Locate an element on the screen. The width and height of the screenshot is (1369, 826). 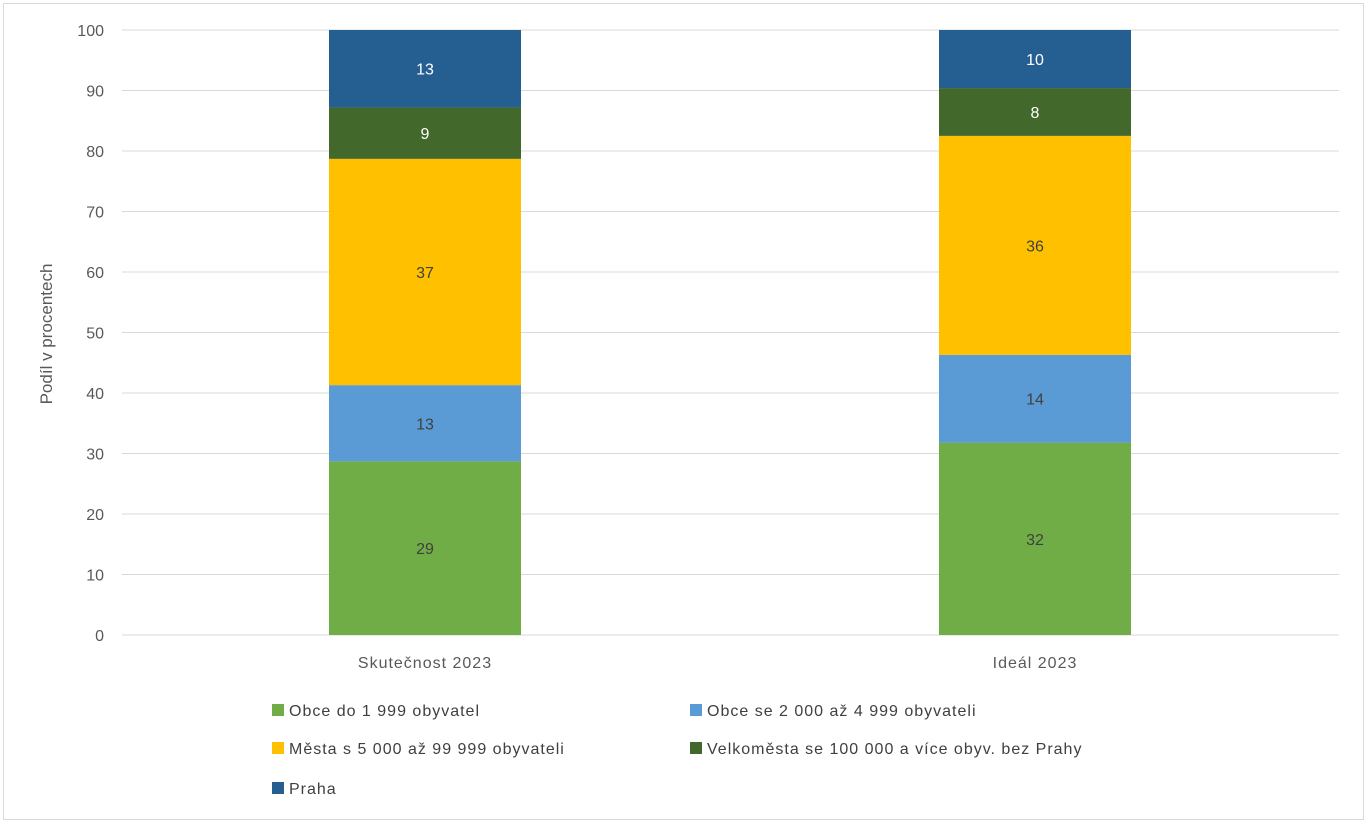
y-tick-label: 90 is located at coordinates (95, 92).